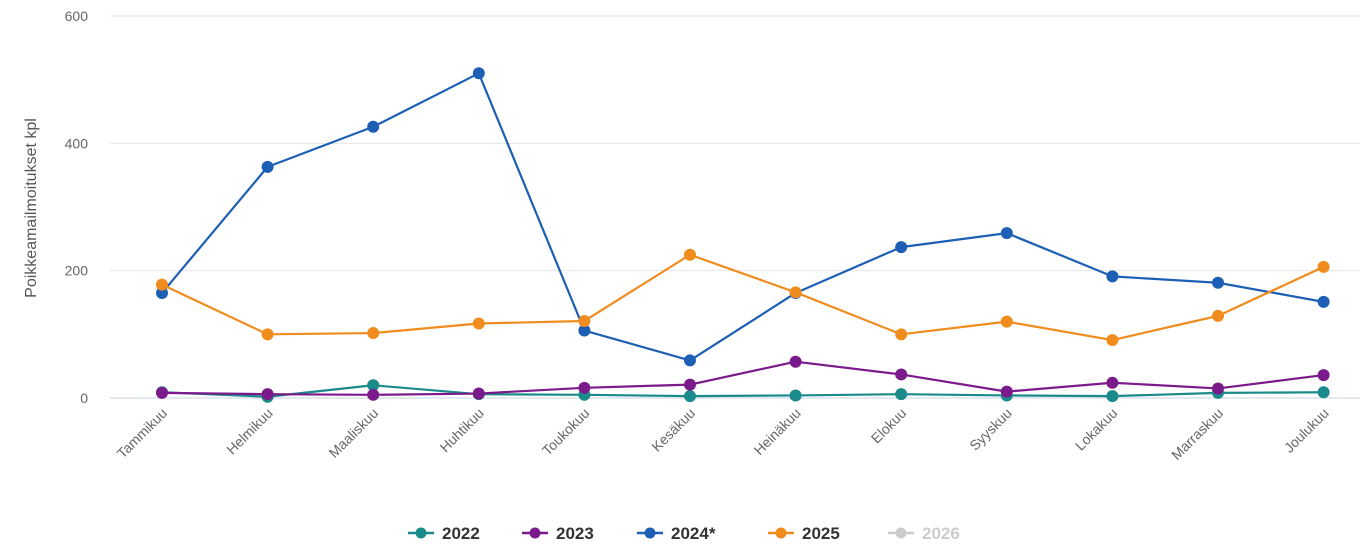 This screenshot has height=548, width=1361. I want to click on legend-item-2026: 2026, so click(924, 533).